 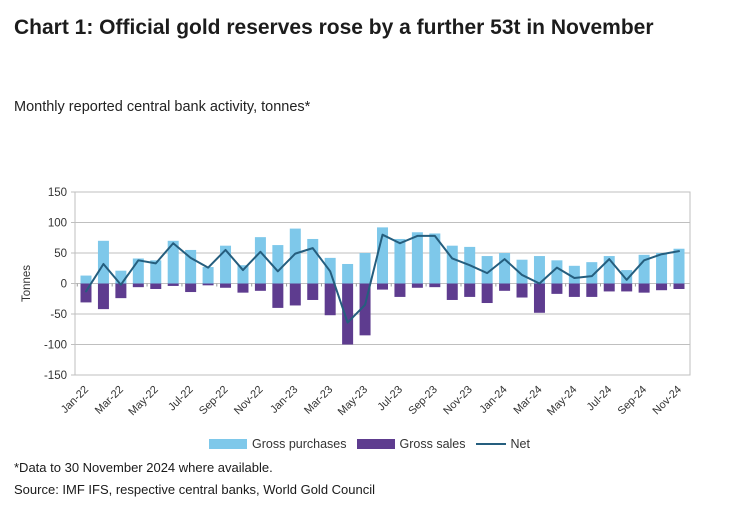 I want to click on x-tick-label: Nov-24, so click(x=668, y=401).